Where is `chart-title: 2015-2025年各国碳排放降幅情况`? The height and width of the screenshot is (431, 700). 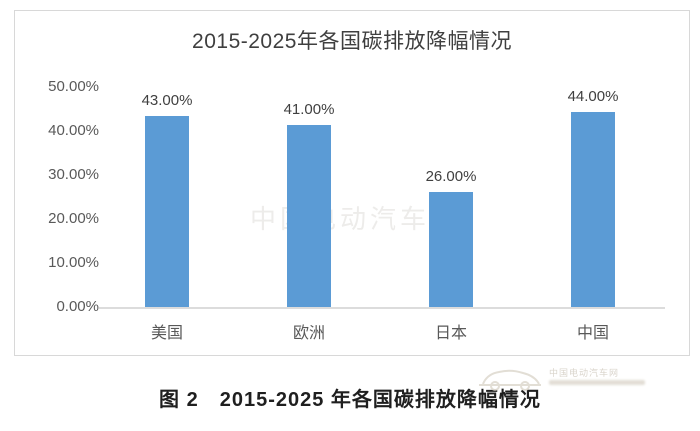 chart-title: 2015-2025年各国碳排放降幅情况 is located at coordinates (352, 41).